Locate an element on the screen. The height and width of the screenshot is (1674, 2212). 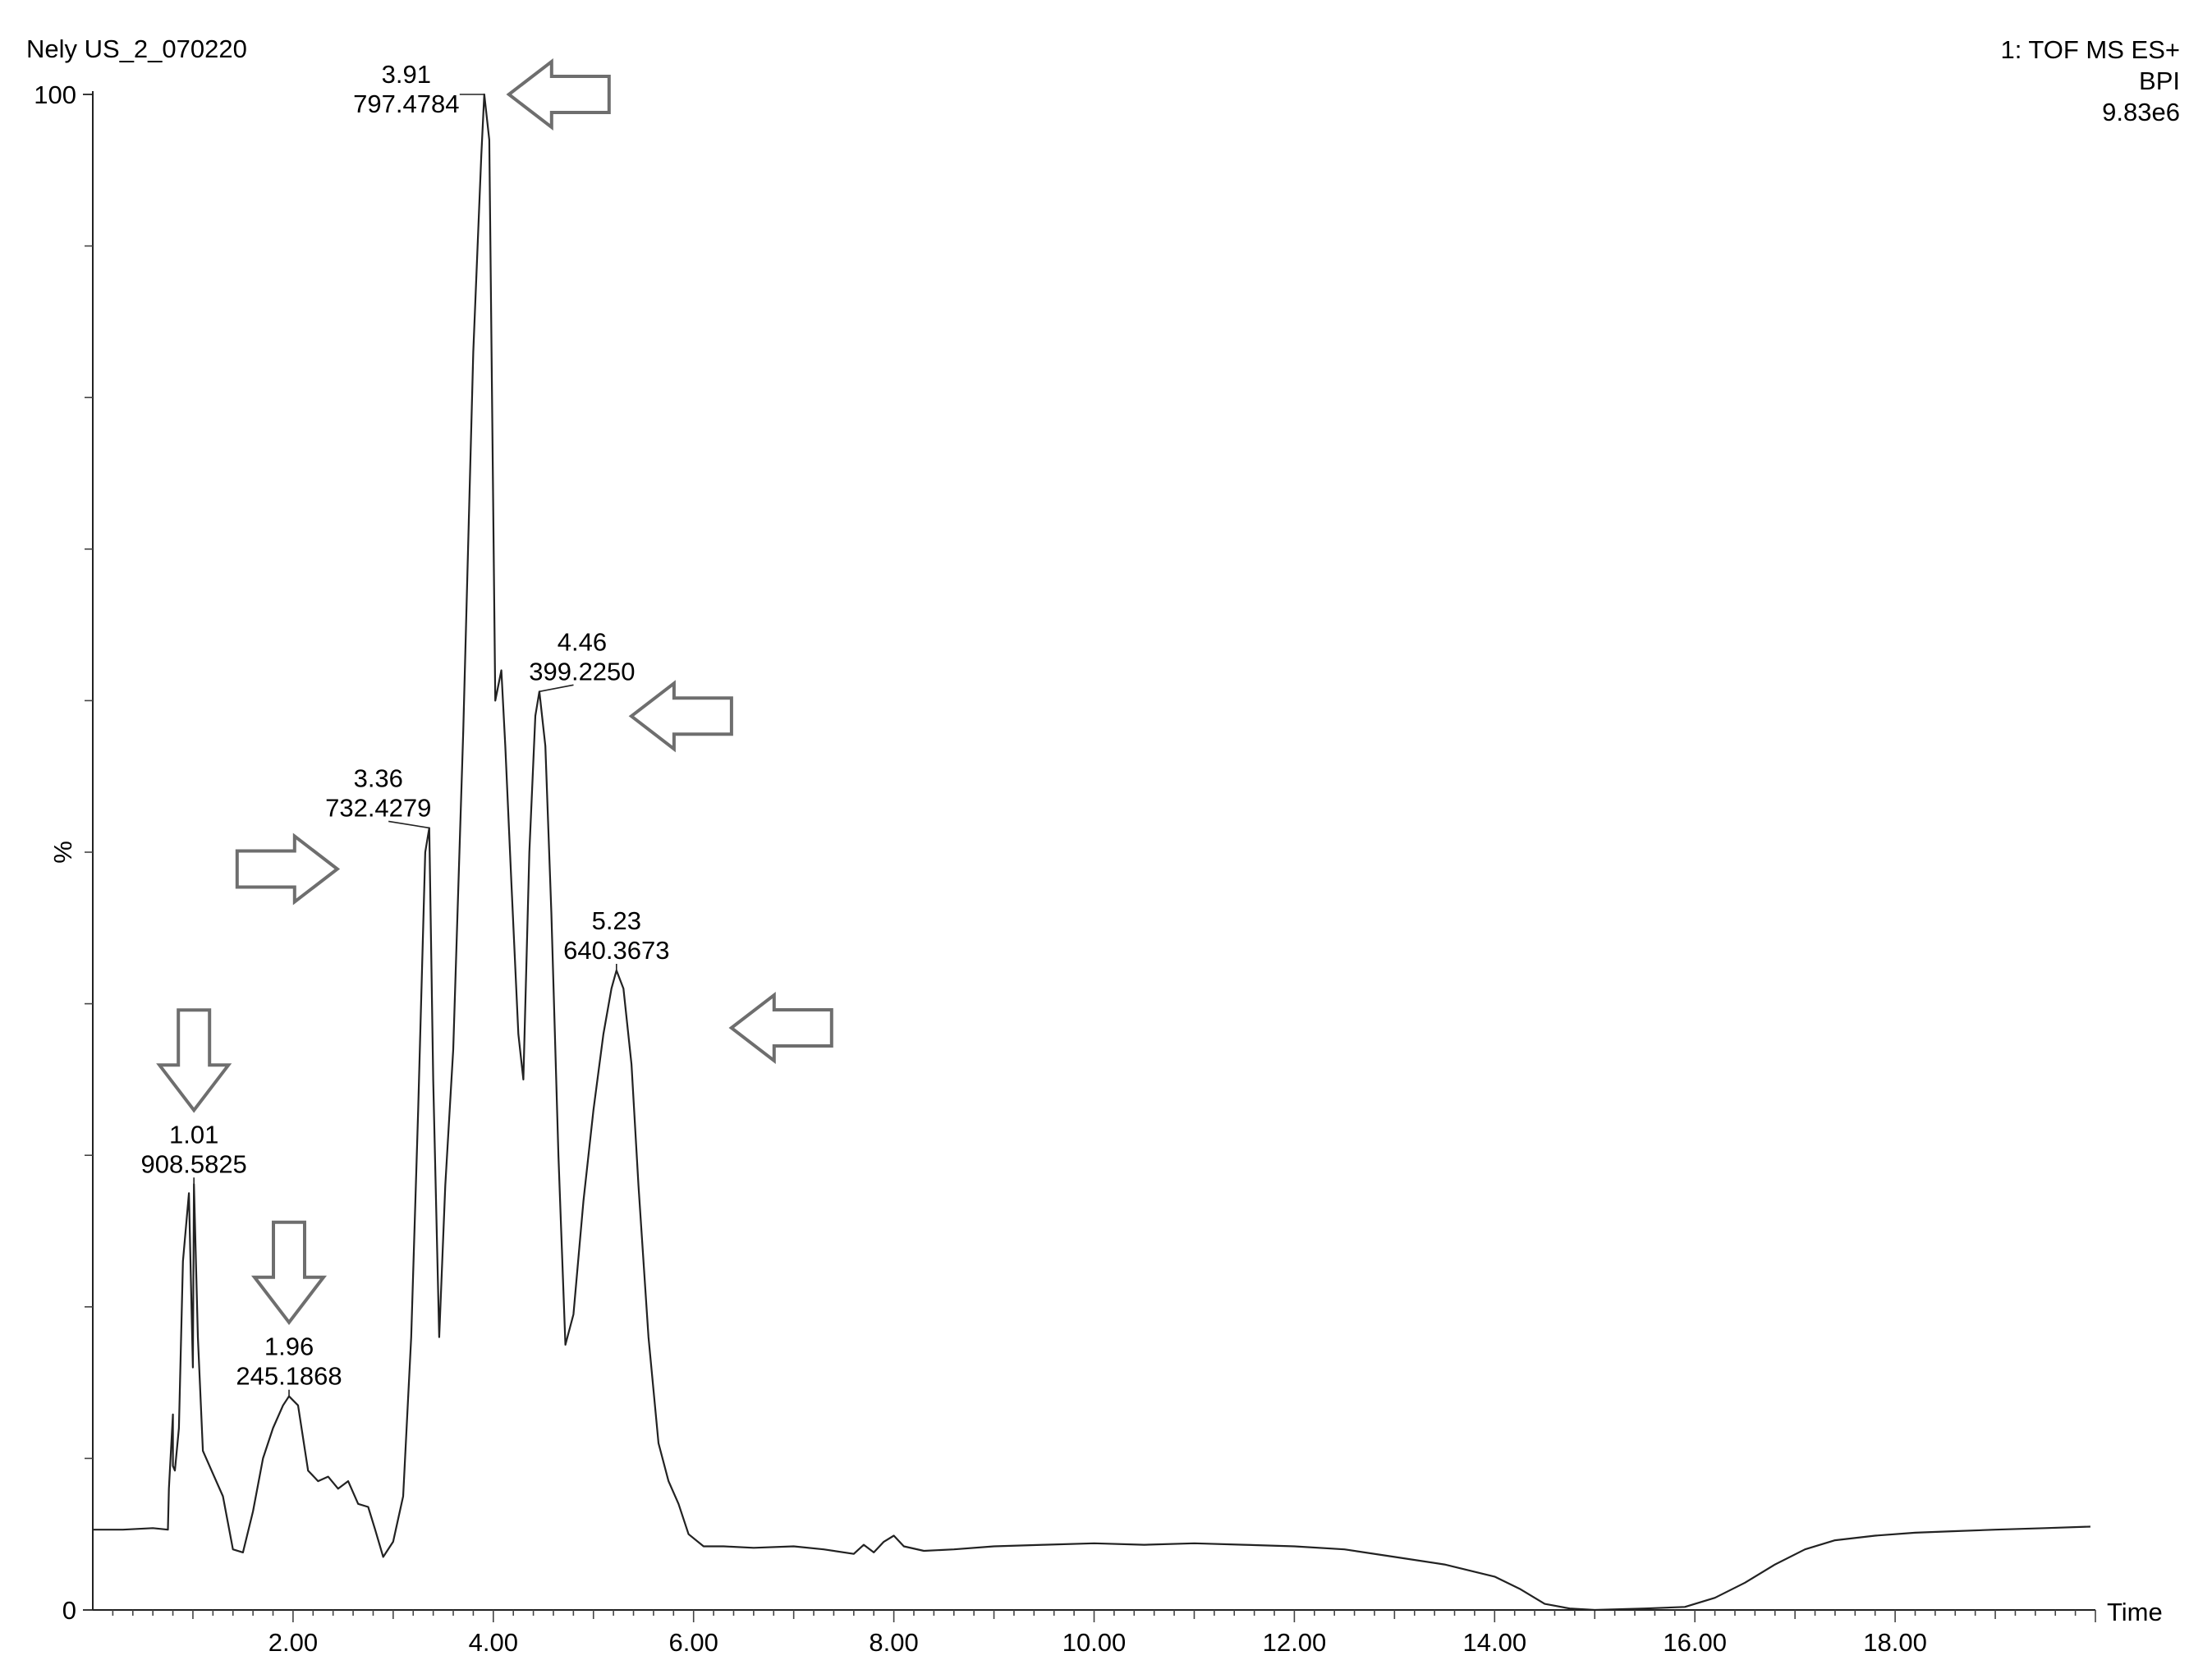
peak-time-label: 5.23 is located at coordinates (616, 920).